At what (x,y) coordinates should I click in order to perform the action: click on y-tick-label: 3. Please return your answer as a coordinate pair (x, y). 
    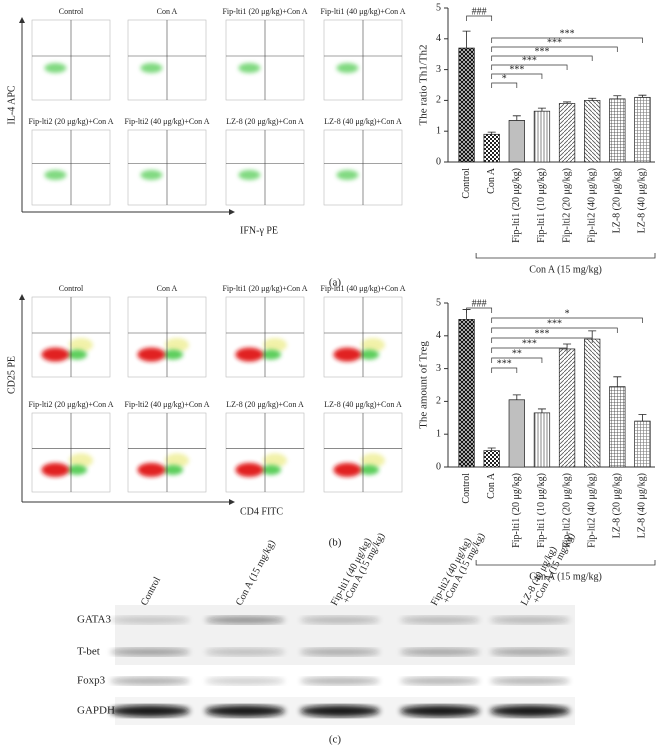
    Looking at the image, I should click on (438, 69).